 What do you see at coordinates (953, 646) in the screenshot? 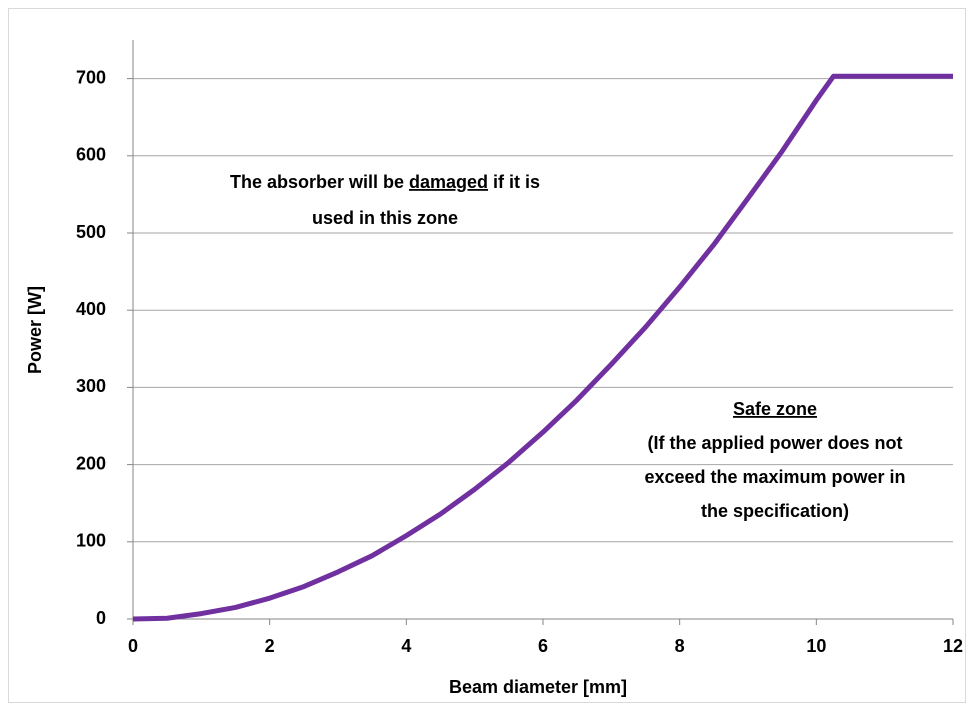
I see `x-tick-label: 12` at bounding box center [953, 646].